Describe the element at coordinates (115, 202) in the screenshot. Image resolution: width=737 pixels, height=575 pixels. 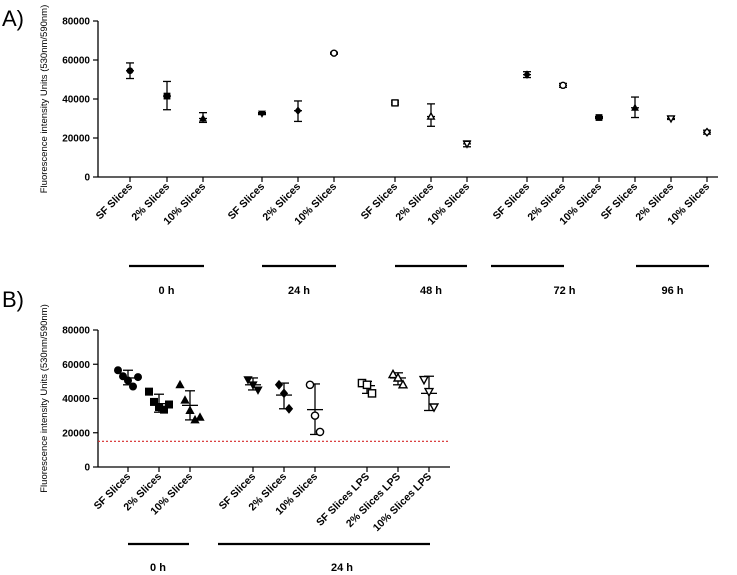
I see `category-label: SF Slices` at that location.